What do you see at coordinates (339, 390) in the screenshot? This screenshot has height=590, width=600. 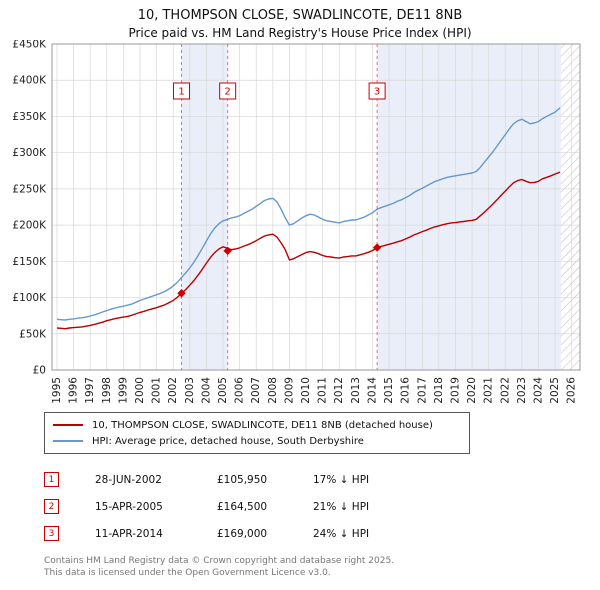 I see `x-axis-tick-label: 2012` at bounding box center [339, 390].